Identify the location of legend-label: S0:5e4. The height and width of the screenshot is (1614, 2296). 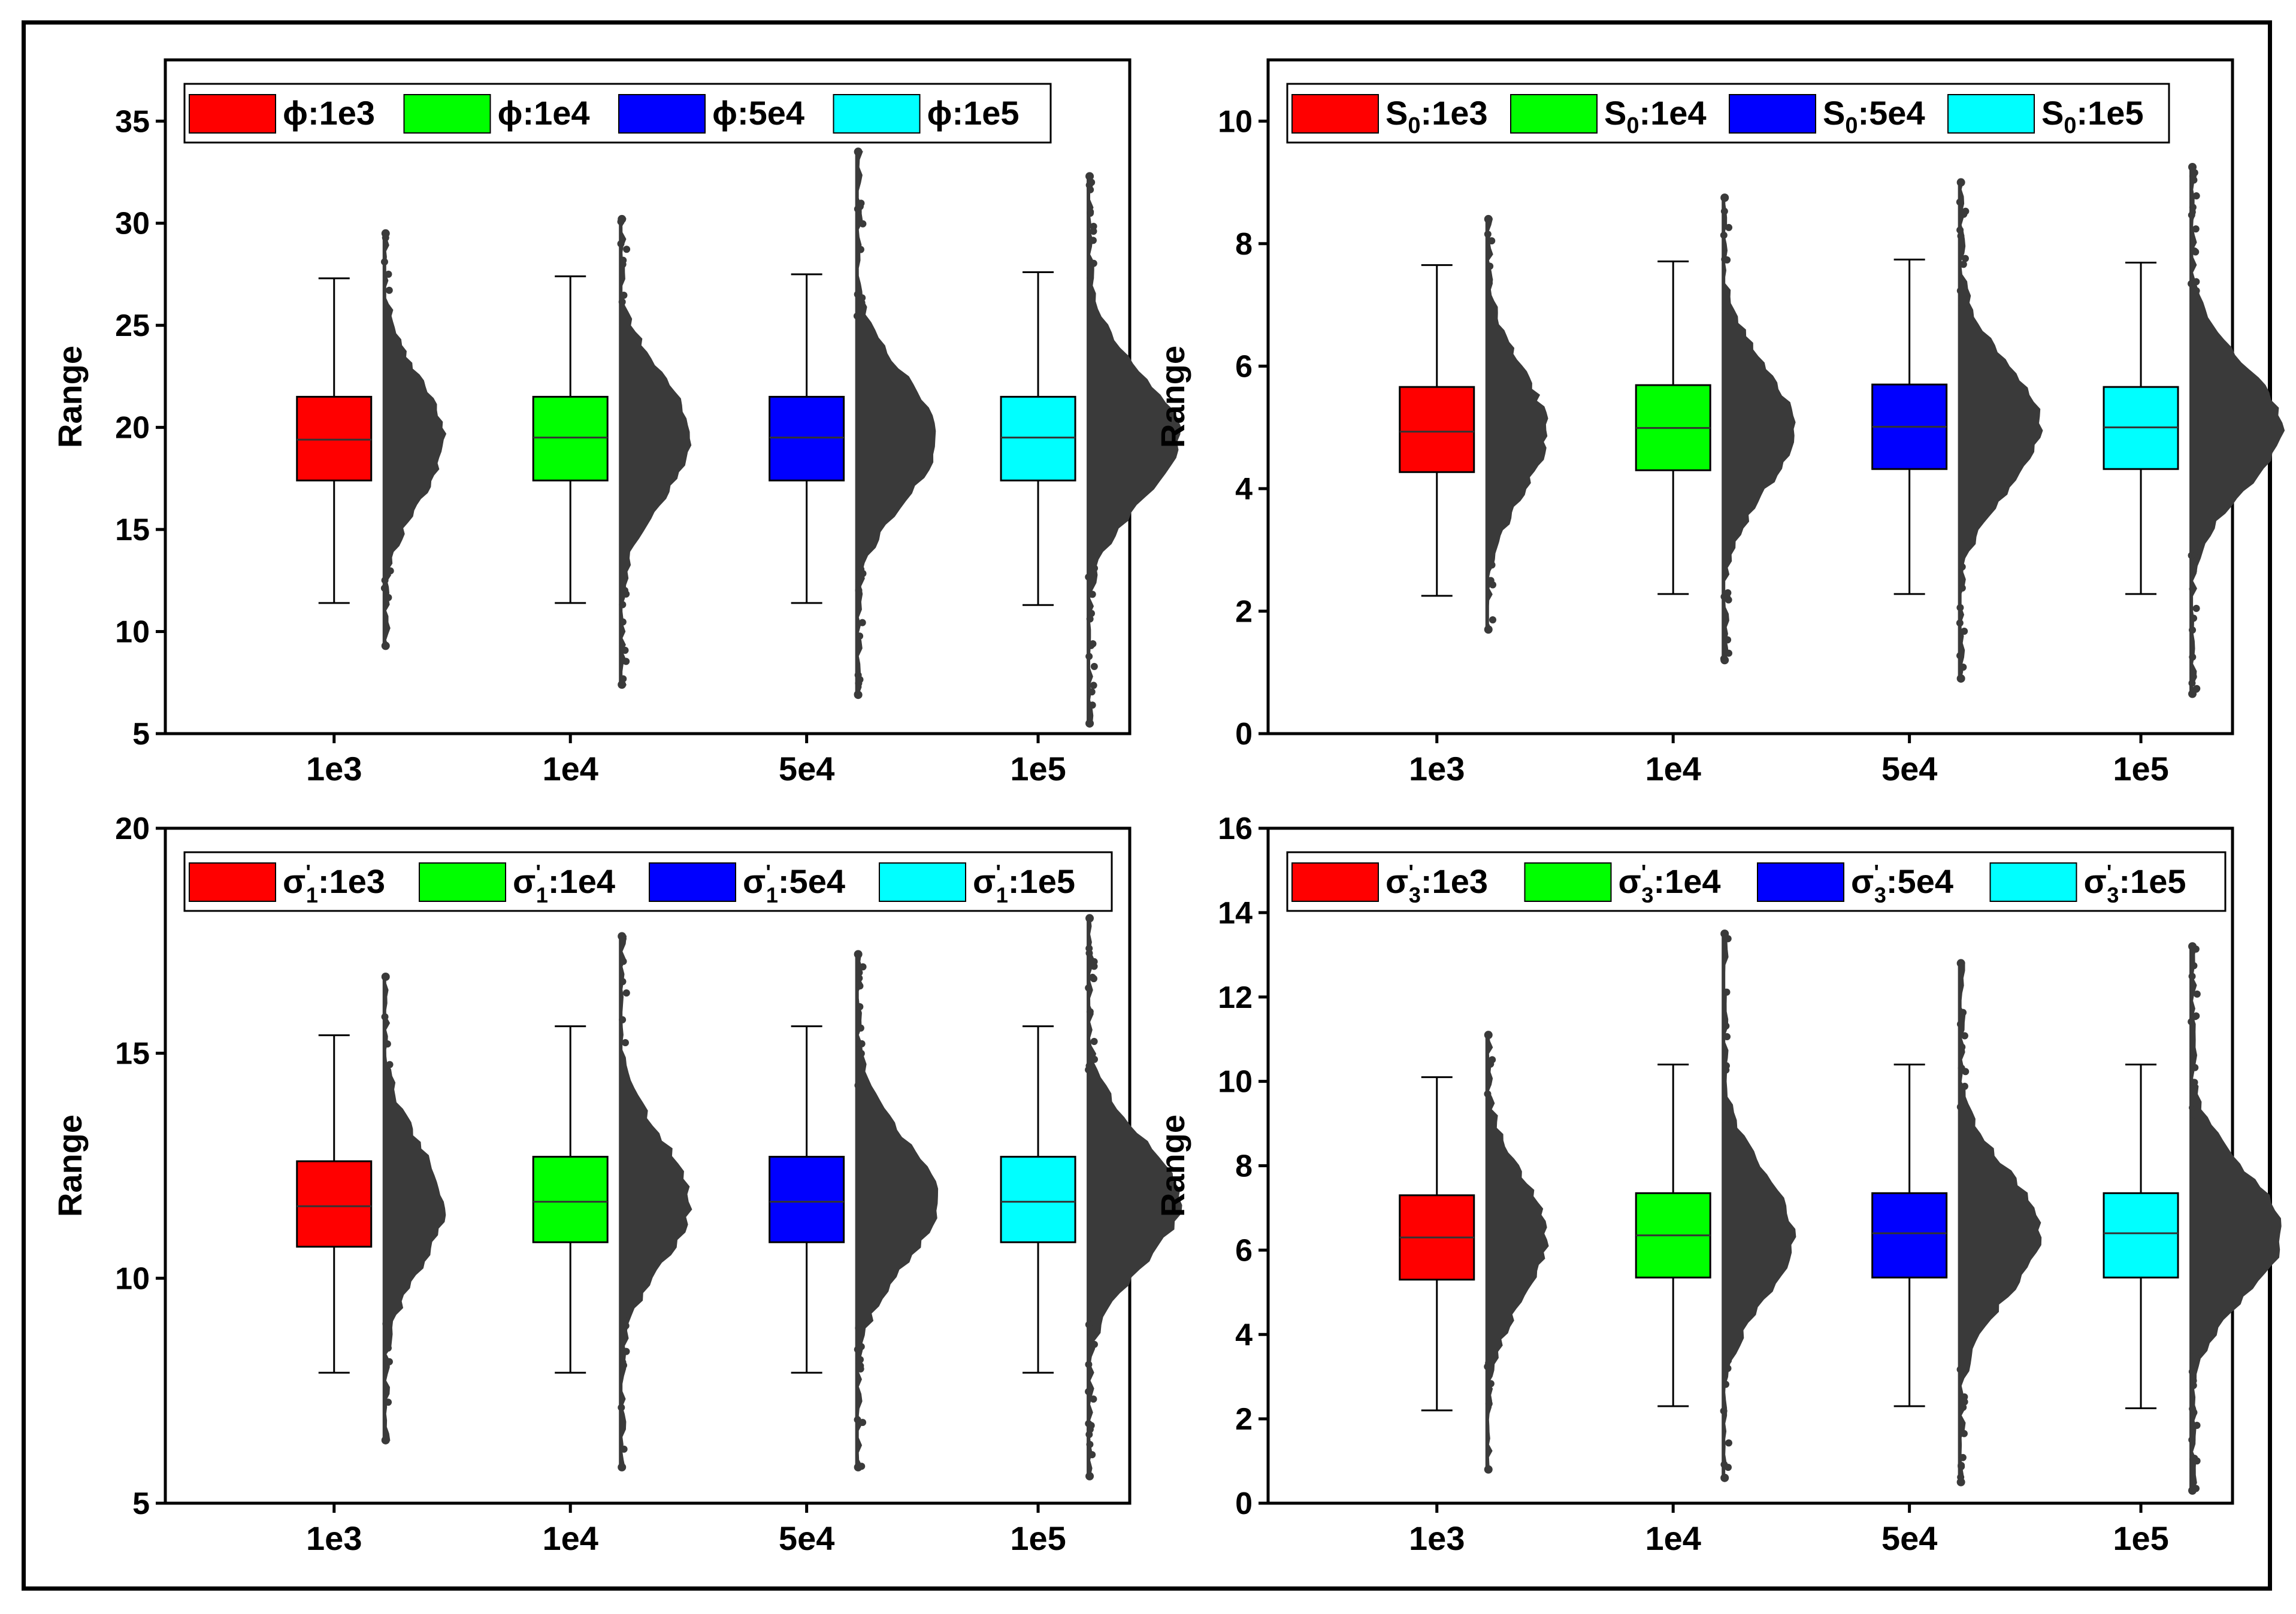
(1874, 116).